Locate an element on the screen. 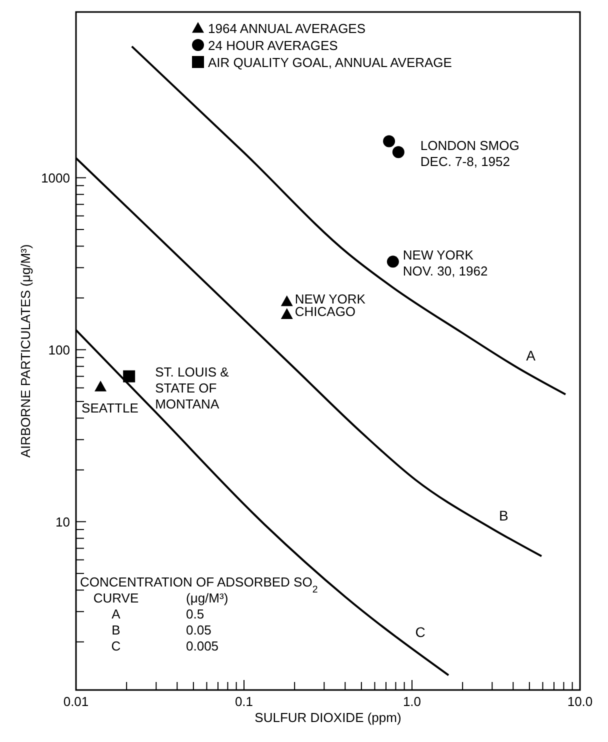 The height and width of the screenshot is (742, 608). annotation: NEW YORK is located at coordinates (330, 298).